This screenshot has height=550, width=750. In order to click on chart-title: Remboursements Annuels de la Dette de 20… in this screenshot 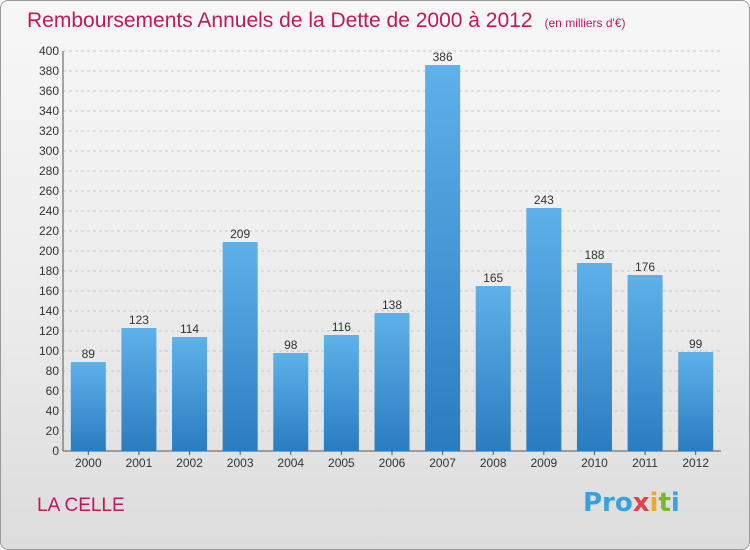, I will do `click(326, 21)`.